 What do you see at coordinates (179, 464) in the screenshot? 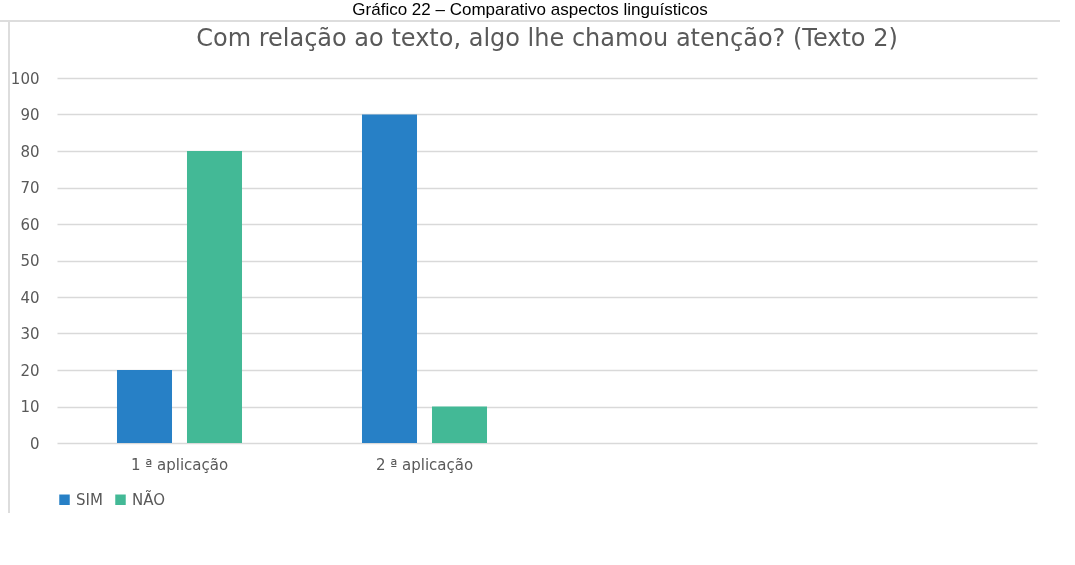
I see `x-tick-label: 1 ª aplicação` at bounding box center [179, 464].